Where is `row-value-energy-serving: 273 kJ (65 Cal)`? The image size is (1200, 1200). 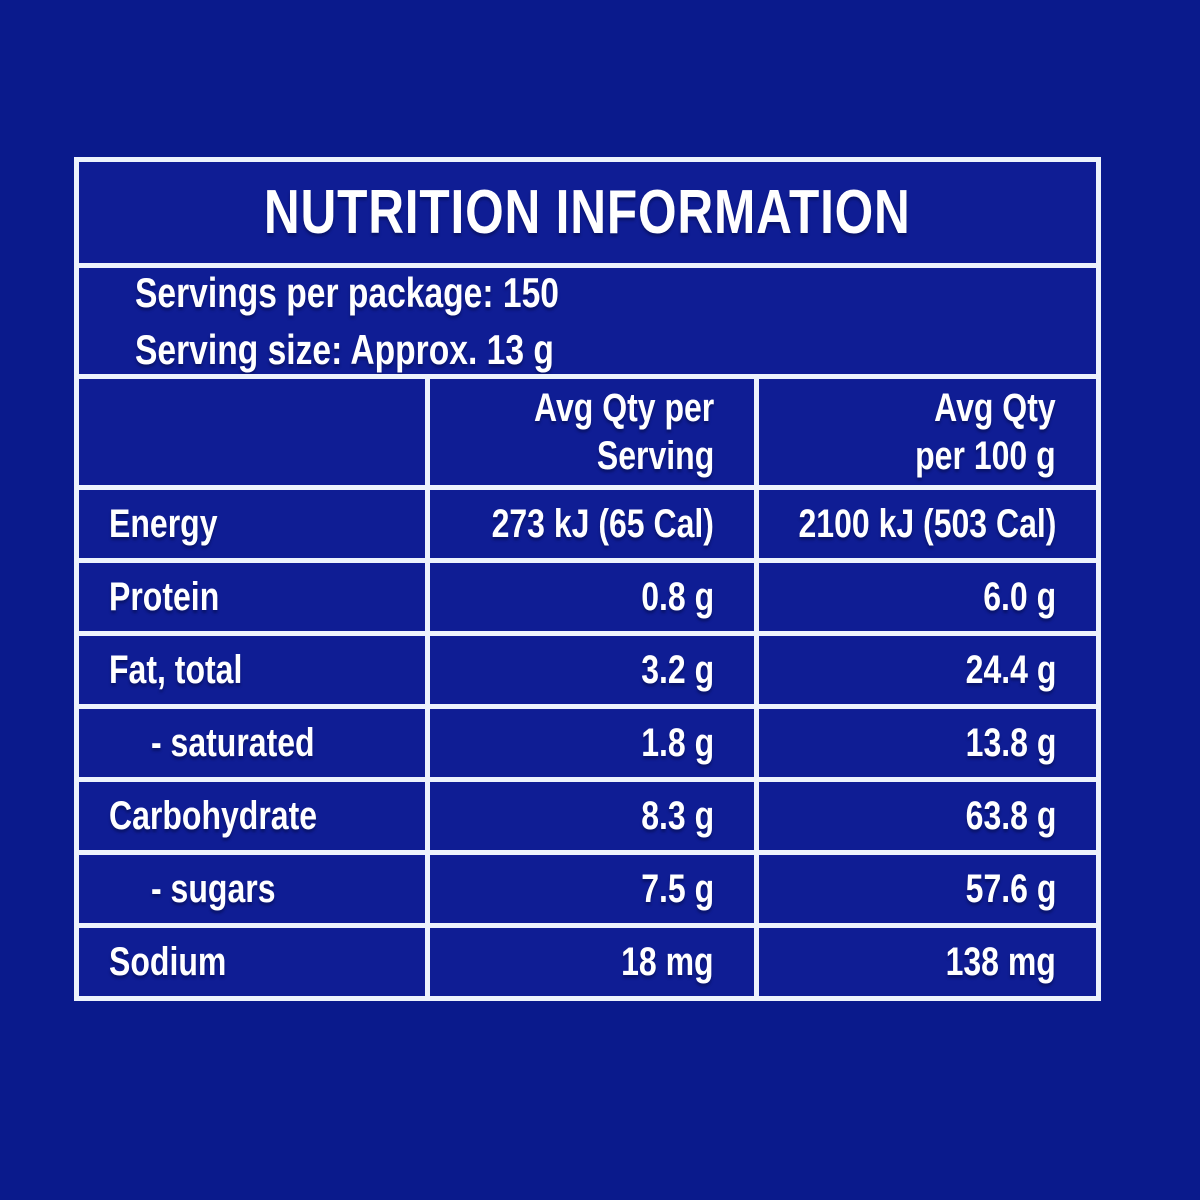
row-value-energy-serving: 273 kJ (65 Cal) is located at coordinates (592, 524).